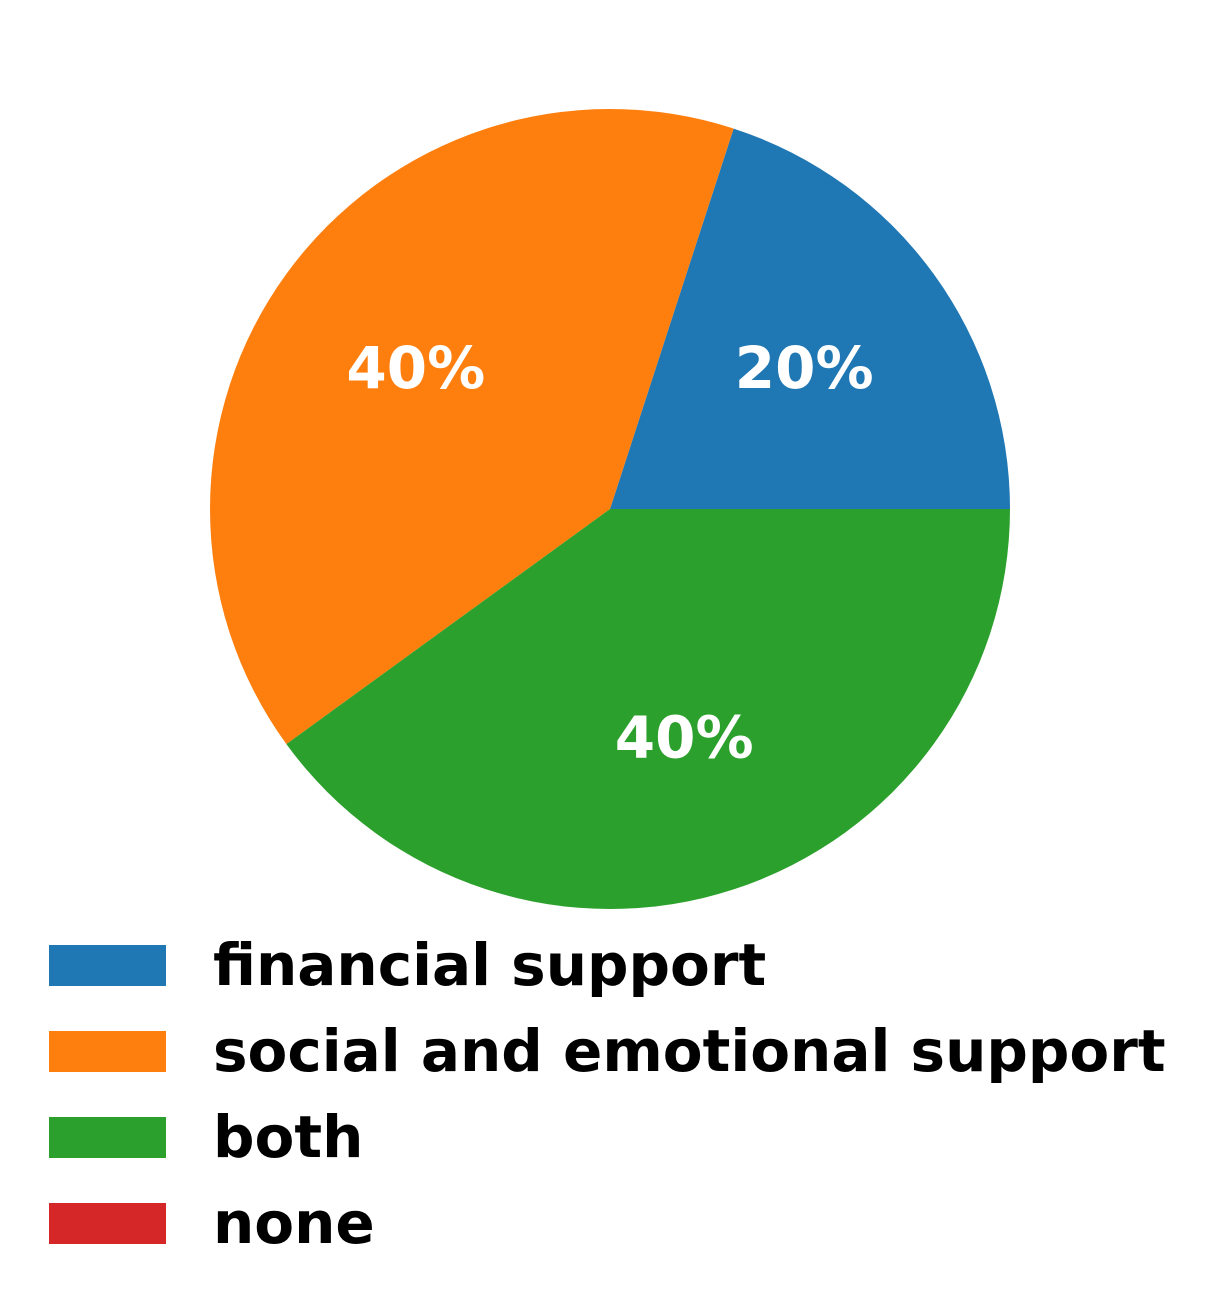 This screenshot has width=1220, height=1290. What do you see at coordinates (107, 1051) in the screenshot?
I see `legend-swatch-social-and-emotional-support` at bounding box center [107, 1051].